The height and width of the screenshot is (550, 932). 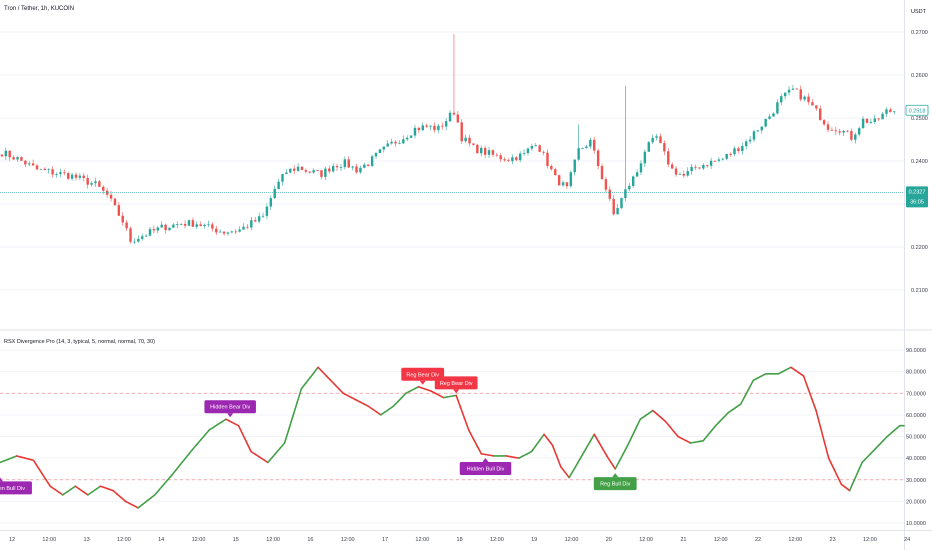 I want to click on divergence-signal: Hidden Bull Div, so click(x=16, y=486).